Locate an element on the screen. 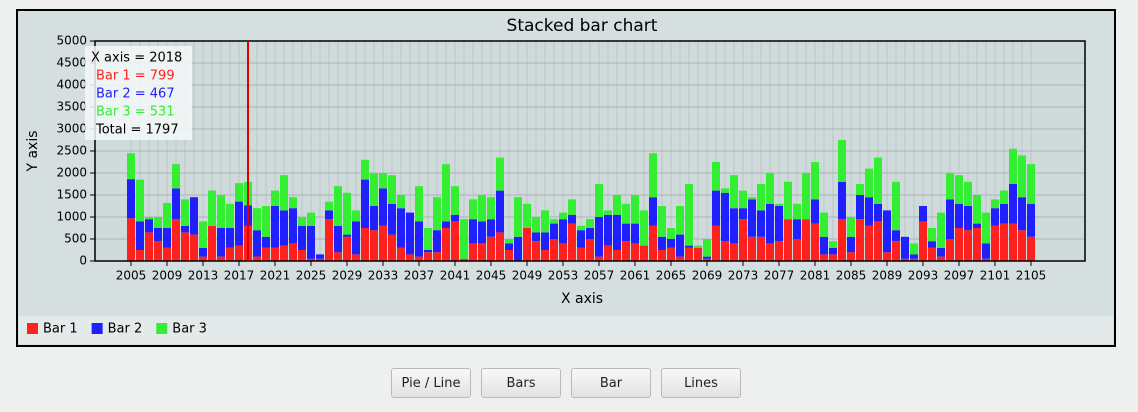 The image size is (1138, 412). x-axis-label: X axis is located at coordinates (582, 299).